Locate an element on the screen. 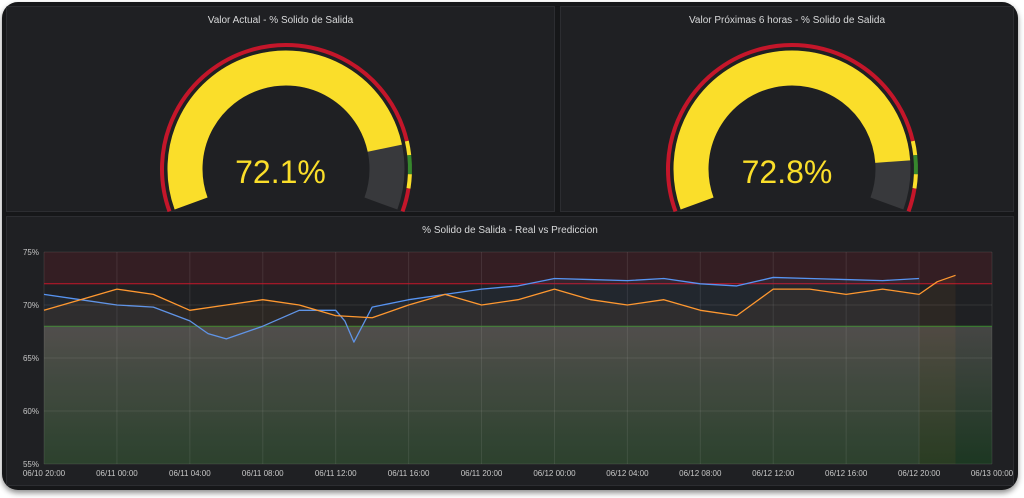  panel-title: Valor Actual - % Solido de Salida is located at coordinates (280, 20).